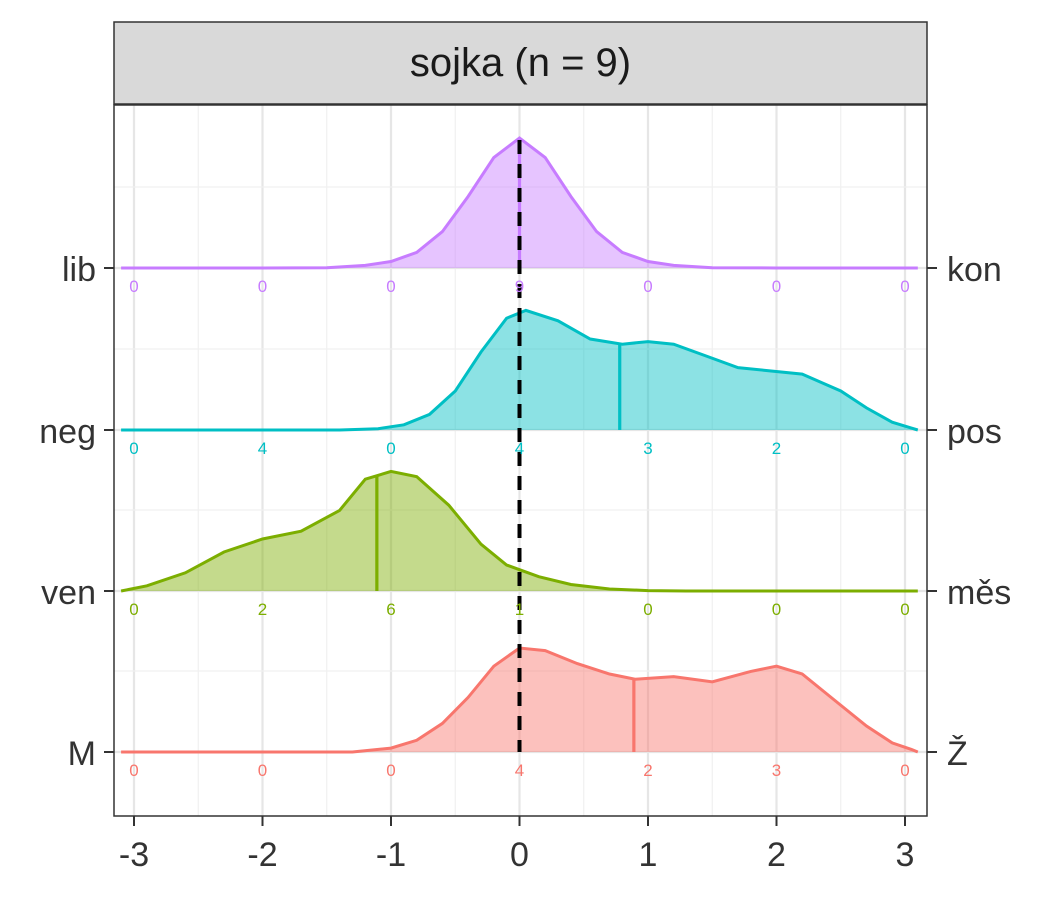 The height and width of the screenshot is (900, 1050). I want to click on y-label-right: pos, so click(974, 432).